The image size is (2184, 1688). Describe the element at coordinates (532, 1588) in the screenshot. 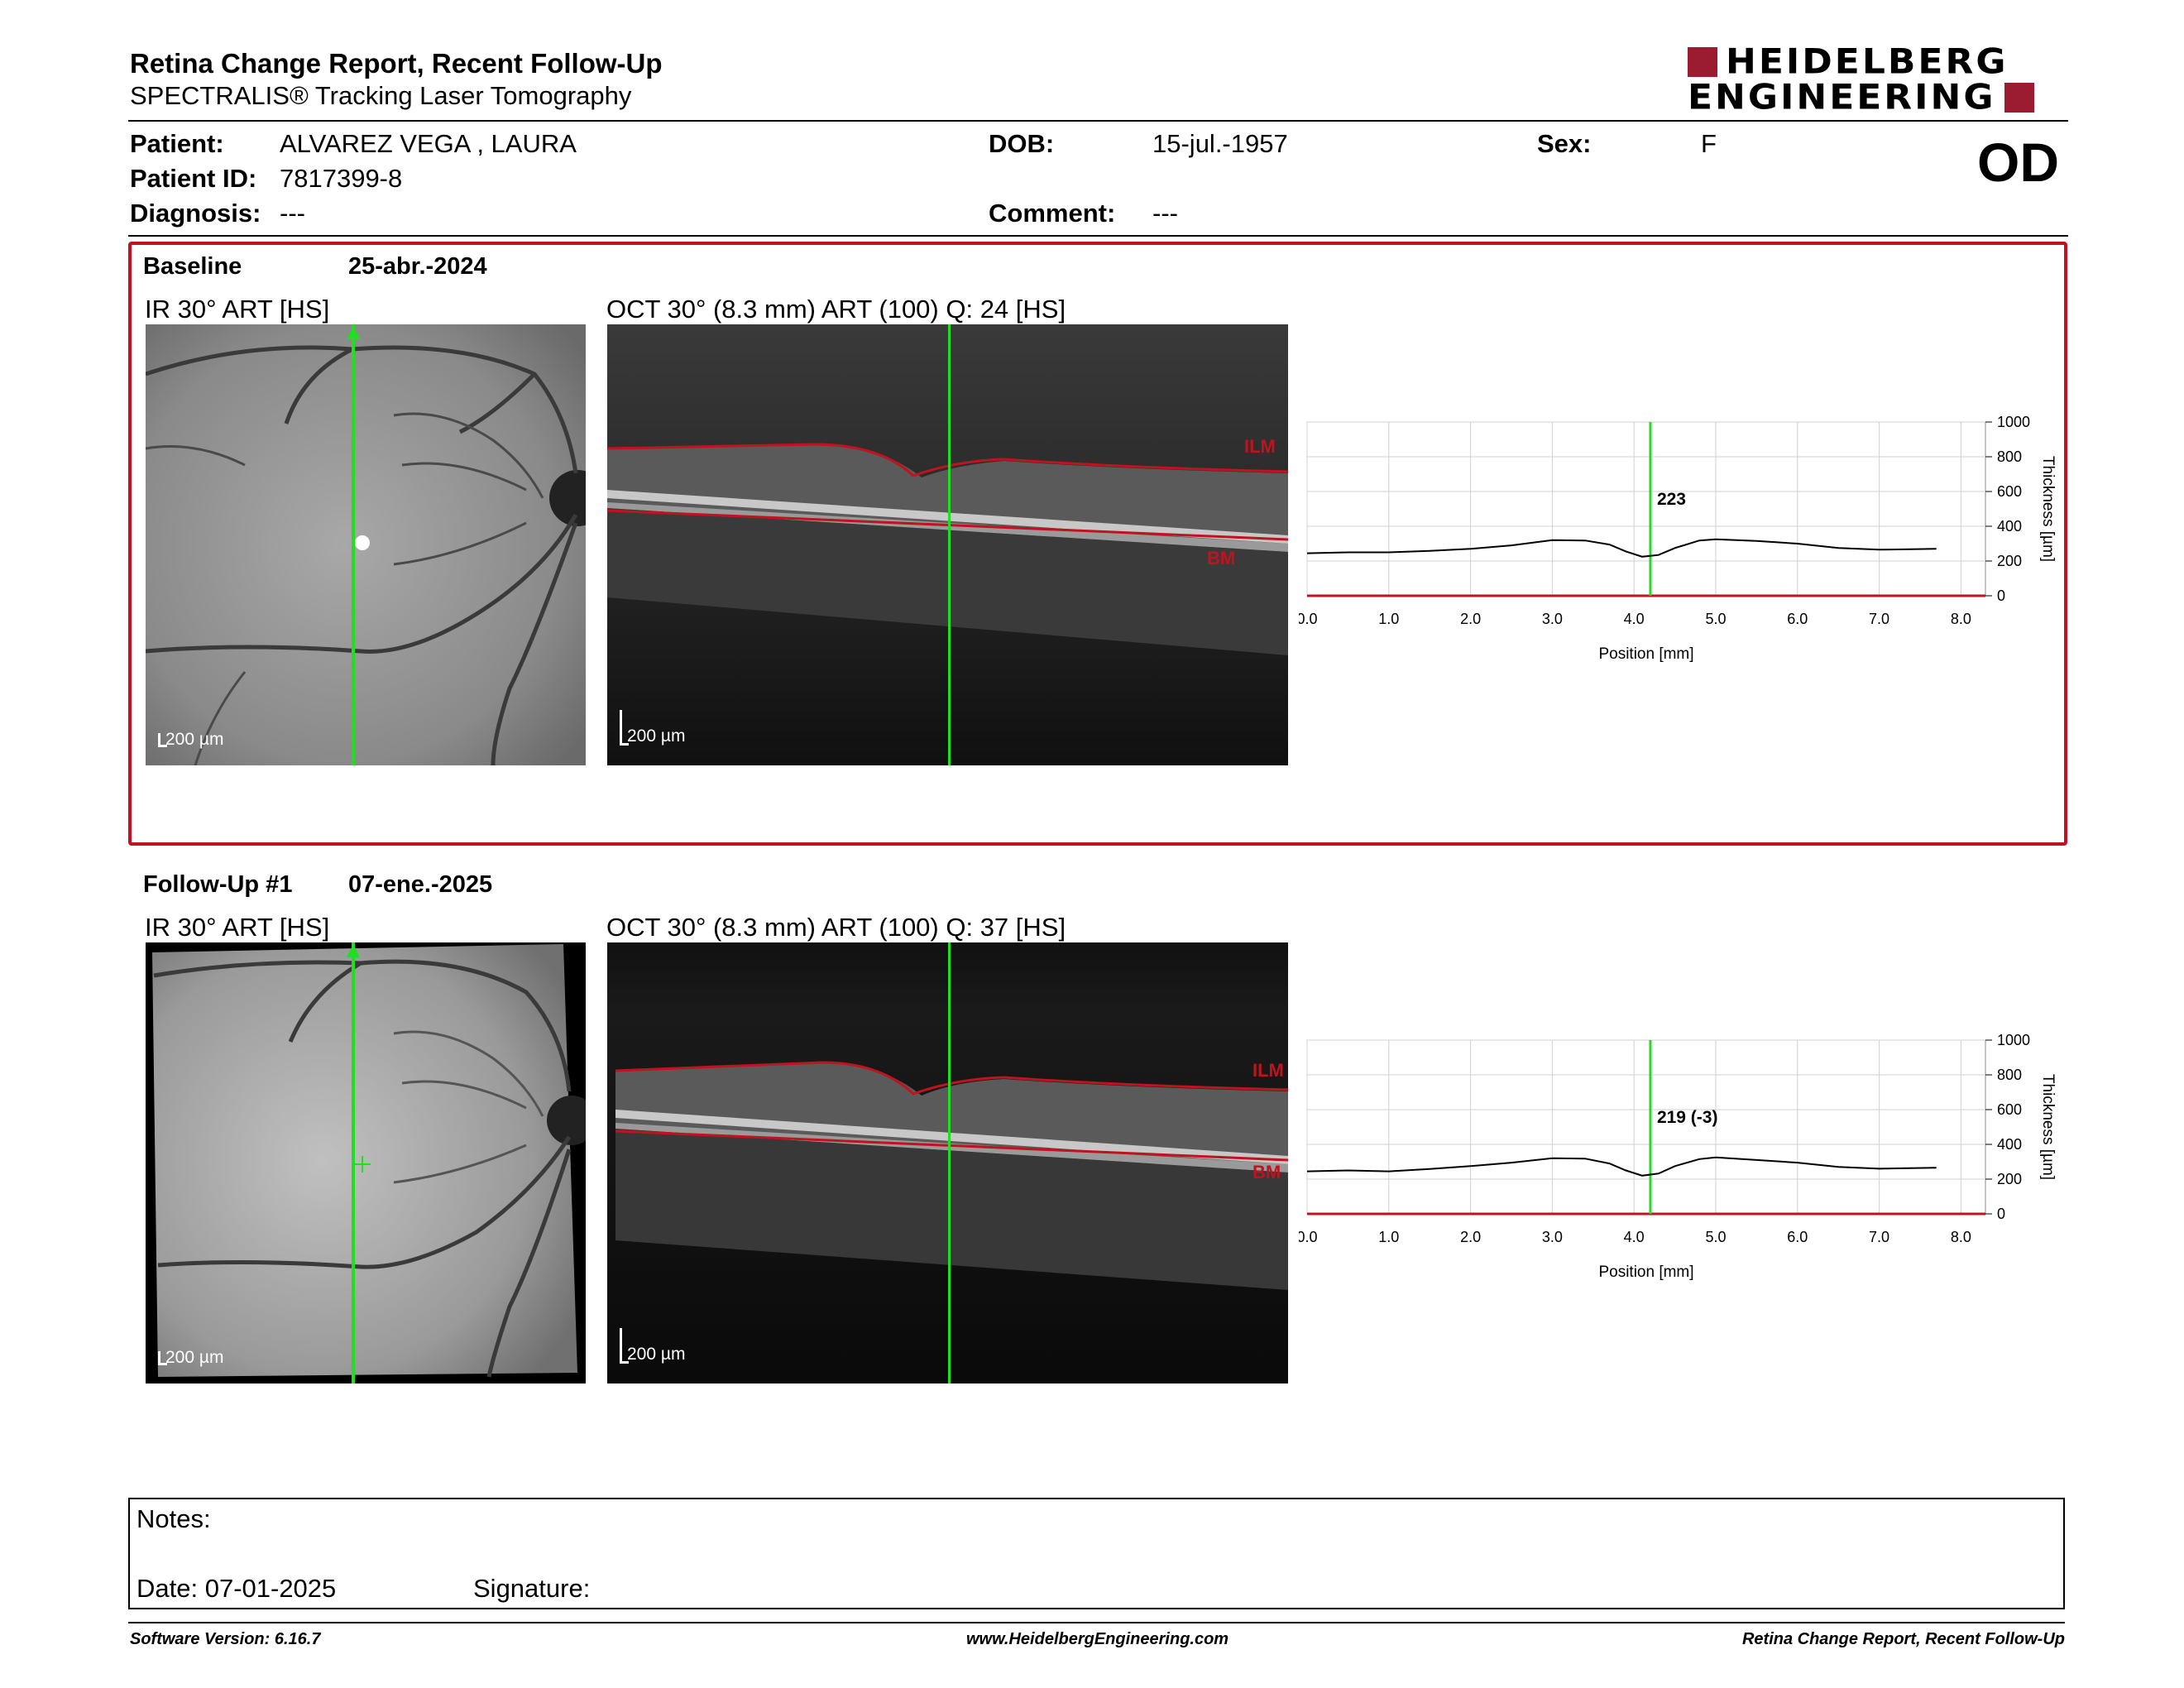

I see `signature-label: Signature:` at that location.